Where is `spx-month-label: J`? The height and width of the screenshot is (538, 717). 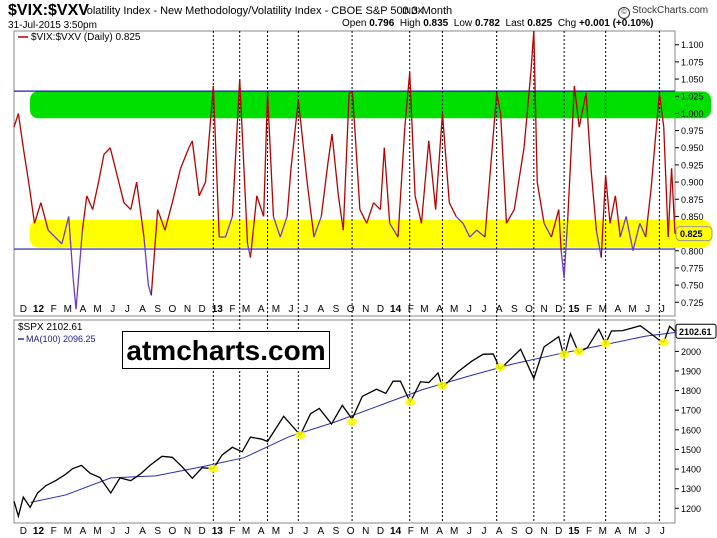
spx-month-label: J is located at coordinates (484, 531).